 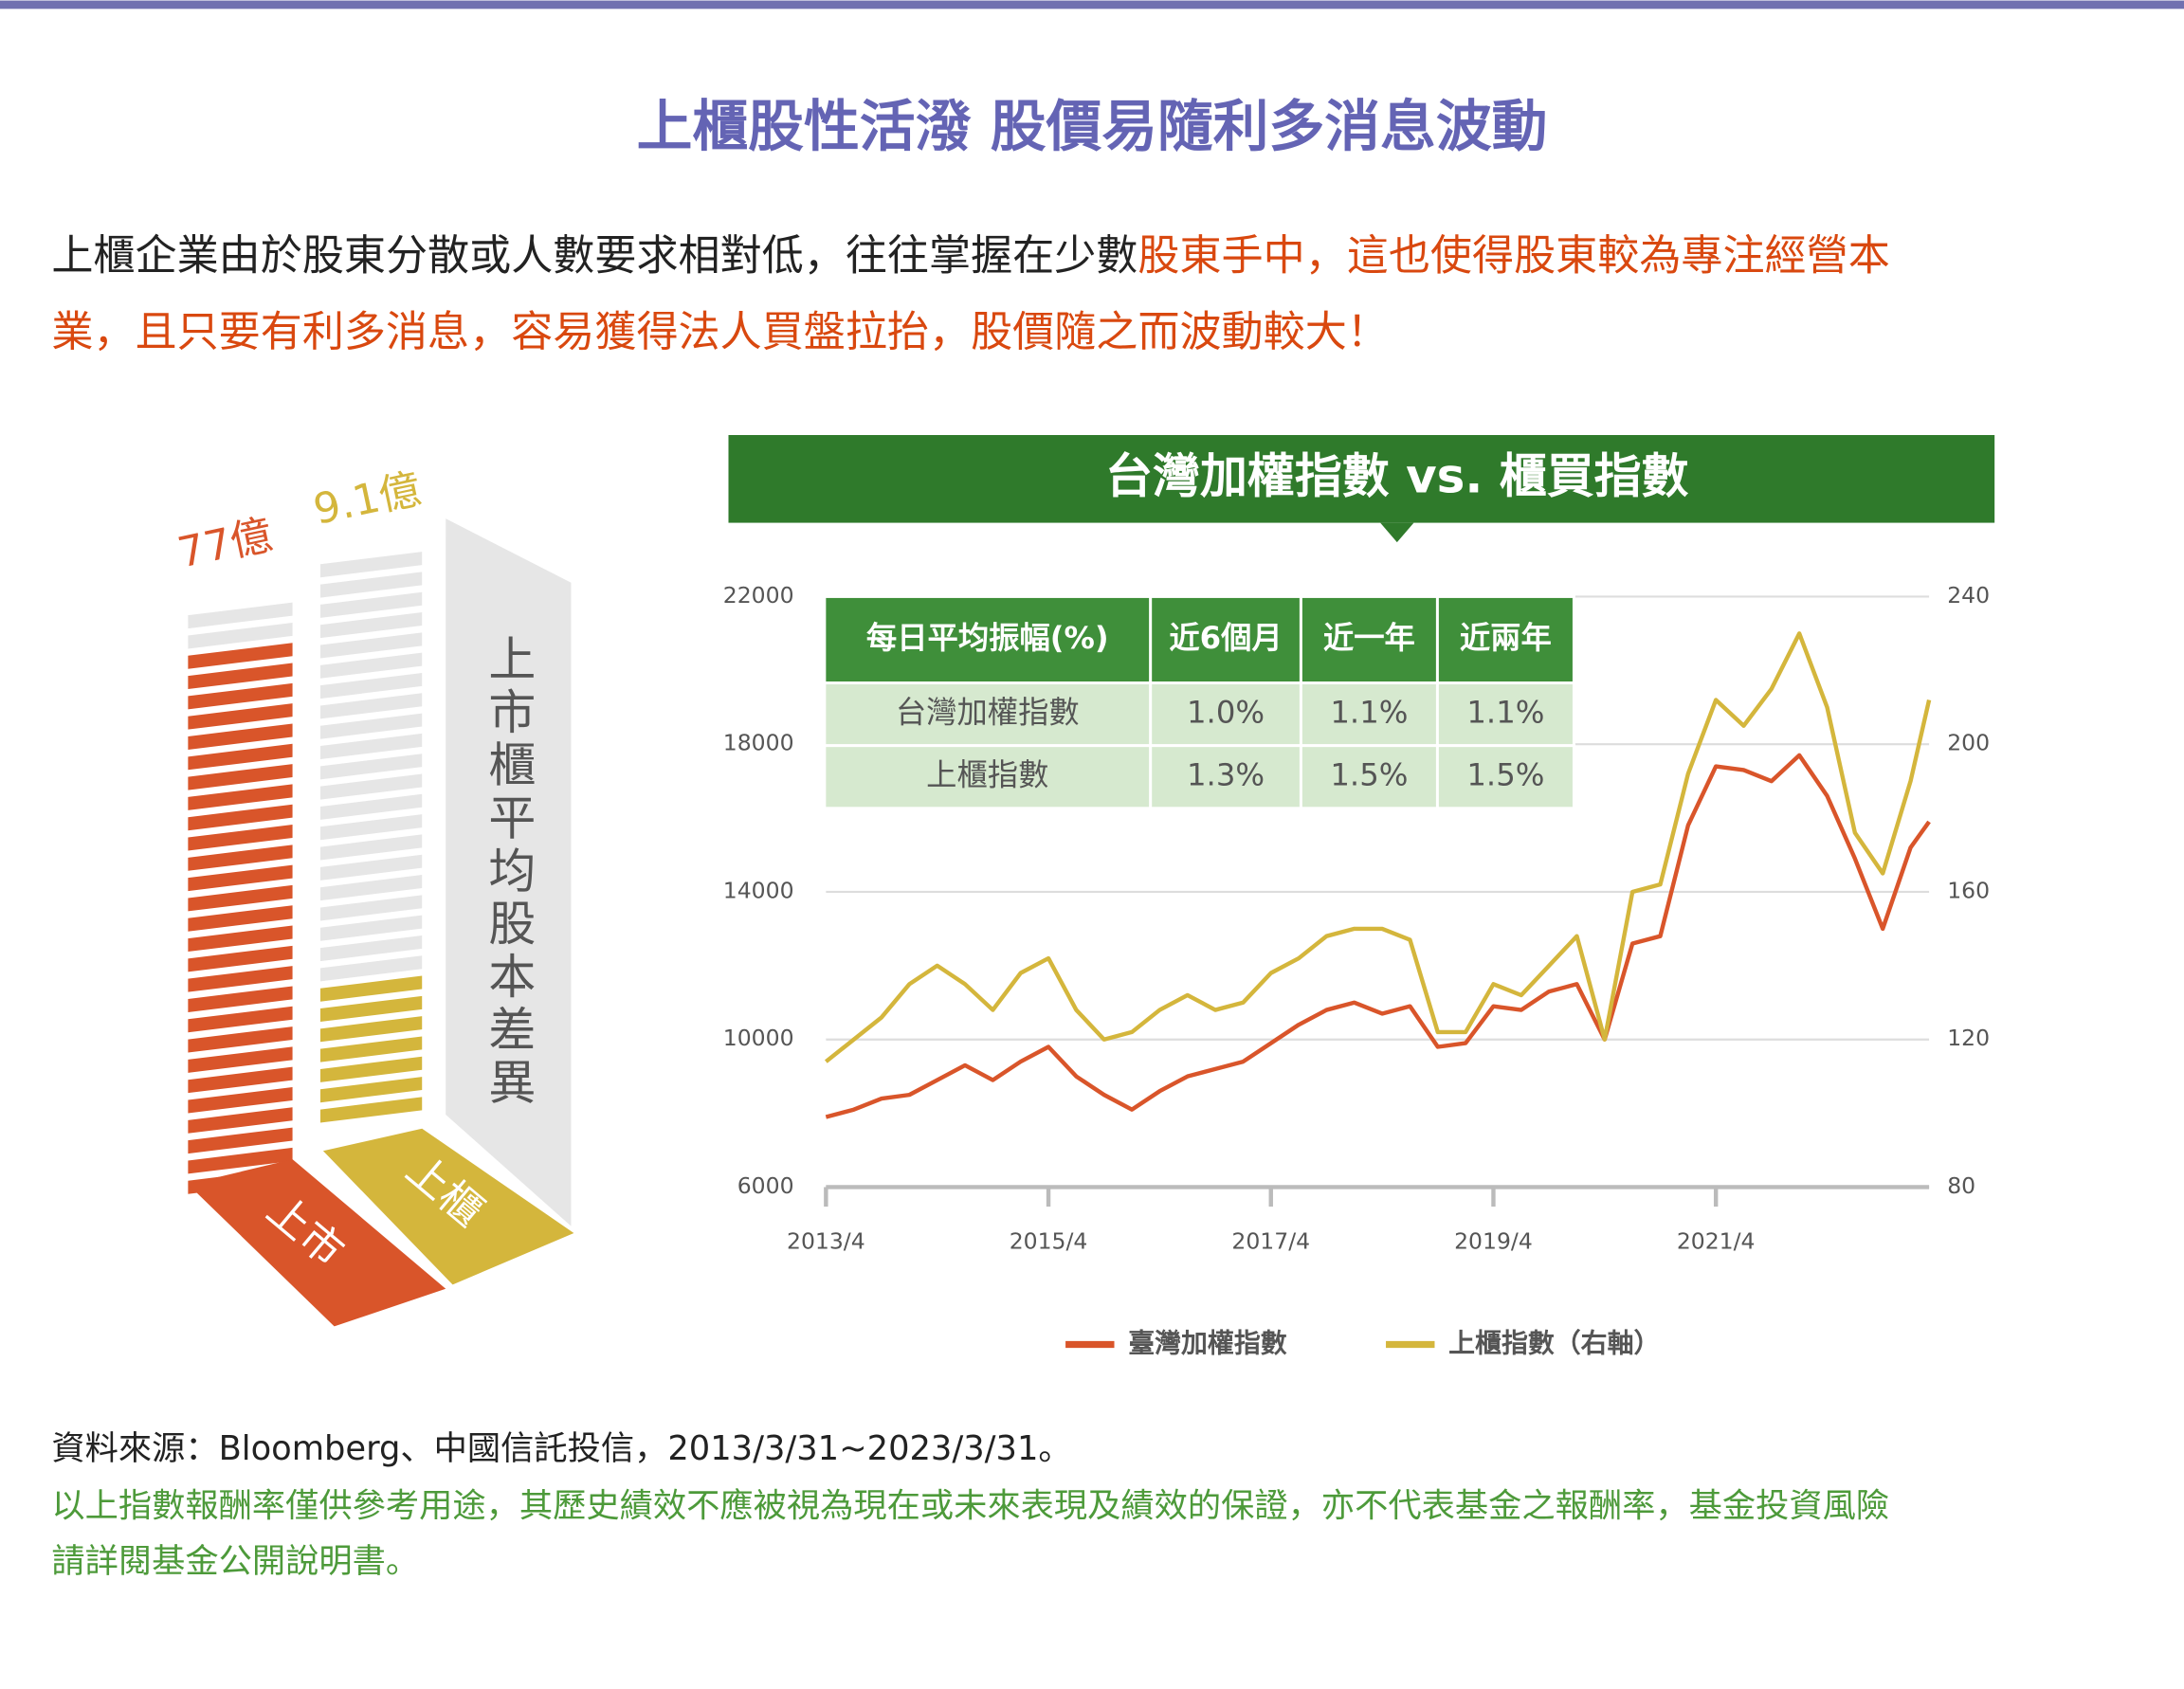 I want to click on y2-tick-label: 120, so click(x=1968, y=1038).